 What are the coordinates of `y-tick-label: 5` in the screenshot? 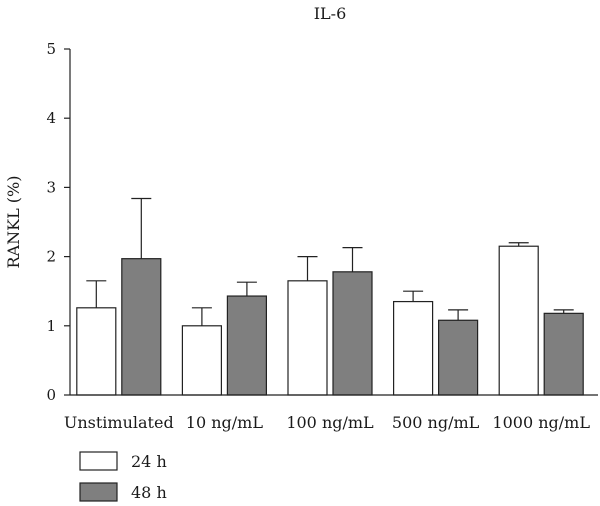 It's located at (51, 49).